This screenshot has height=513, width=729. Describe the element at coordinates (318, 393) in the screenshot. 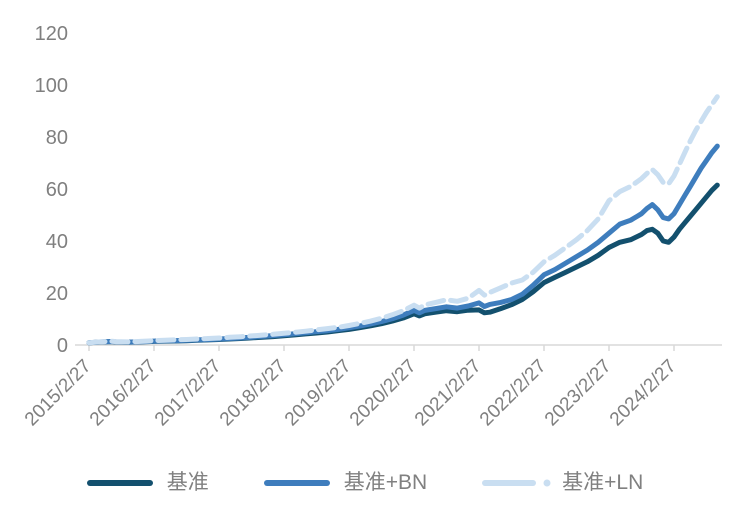

I see `x-axis-tick-label: 2019/2/27` at that location.